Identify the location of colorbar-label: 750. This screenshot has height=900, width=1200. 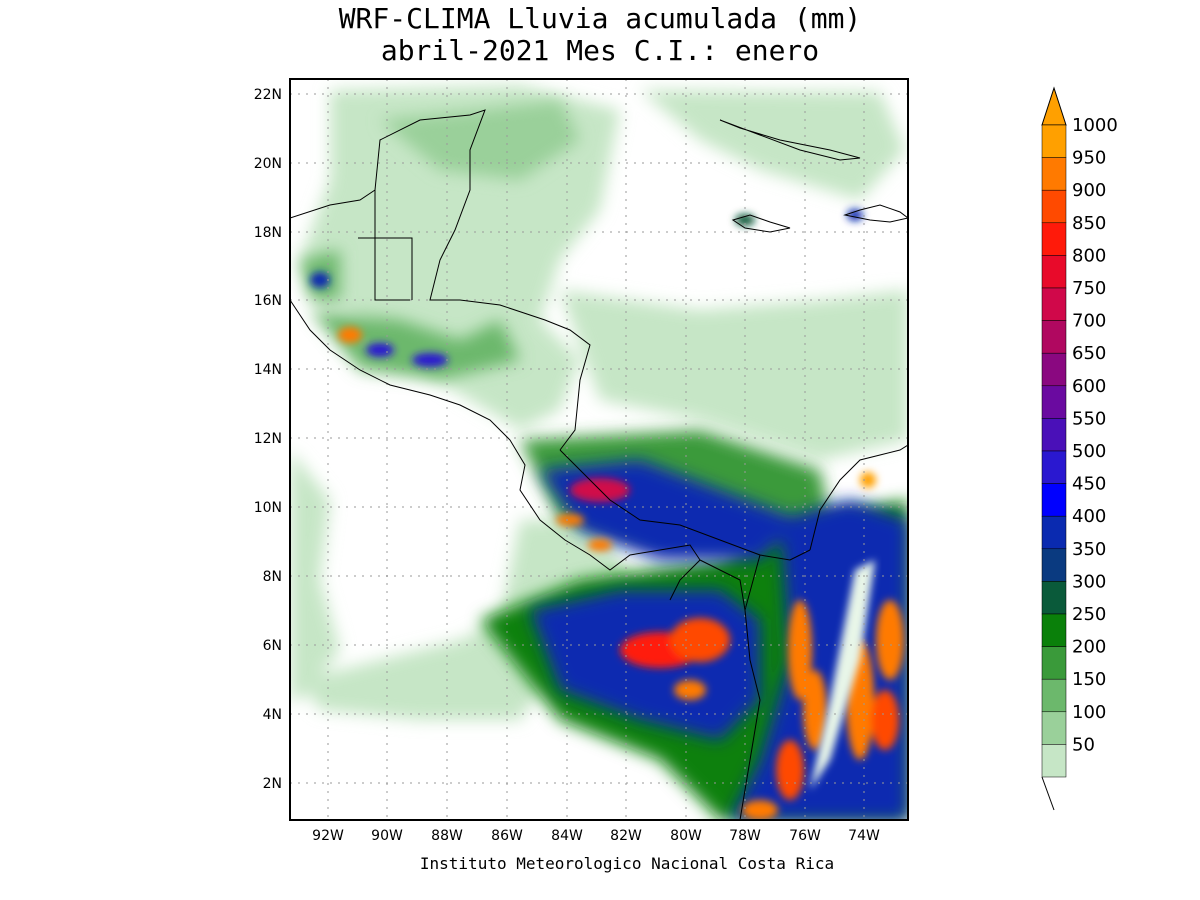
(1089, 288).